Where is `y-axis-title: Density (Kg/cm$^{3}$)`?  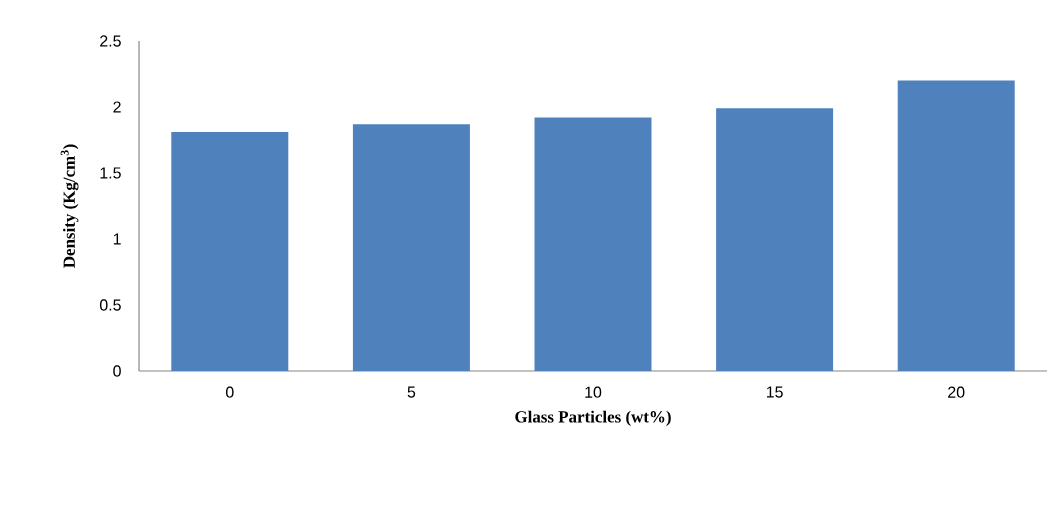 y-axis-title: Density (Kg/cm$^{3}$) is located at coordinates (69, 206).